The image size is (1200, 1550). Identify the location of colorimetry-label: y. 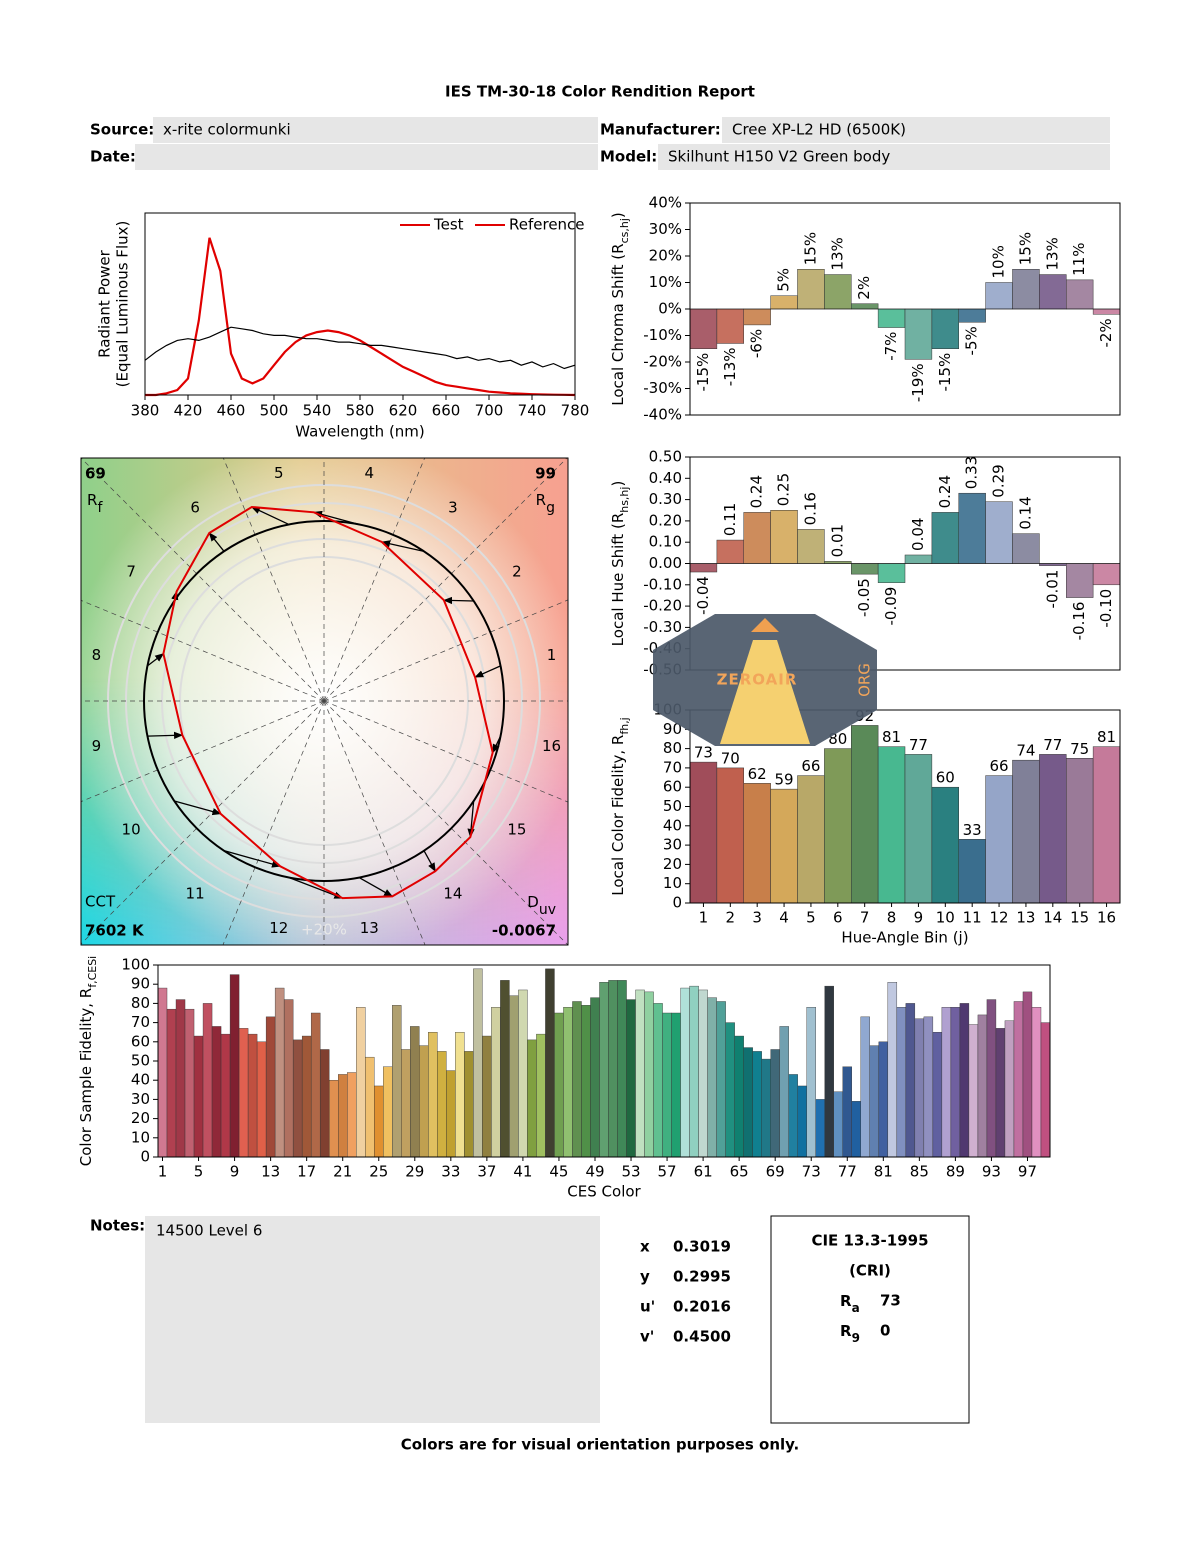
(645, 1277).